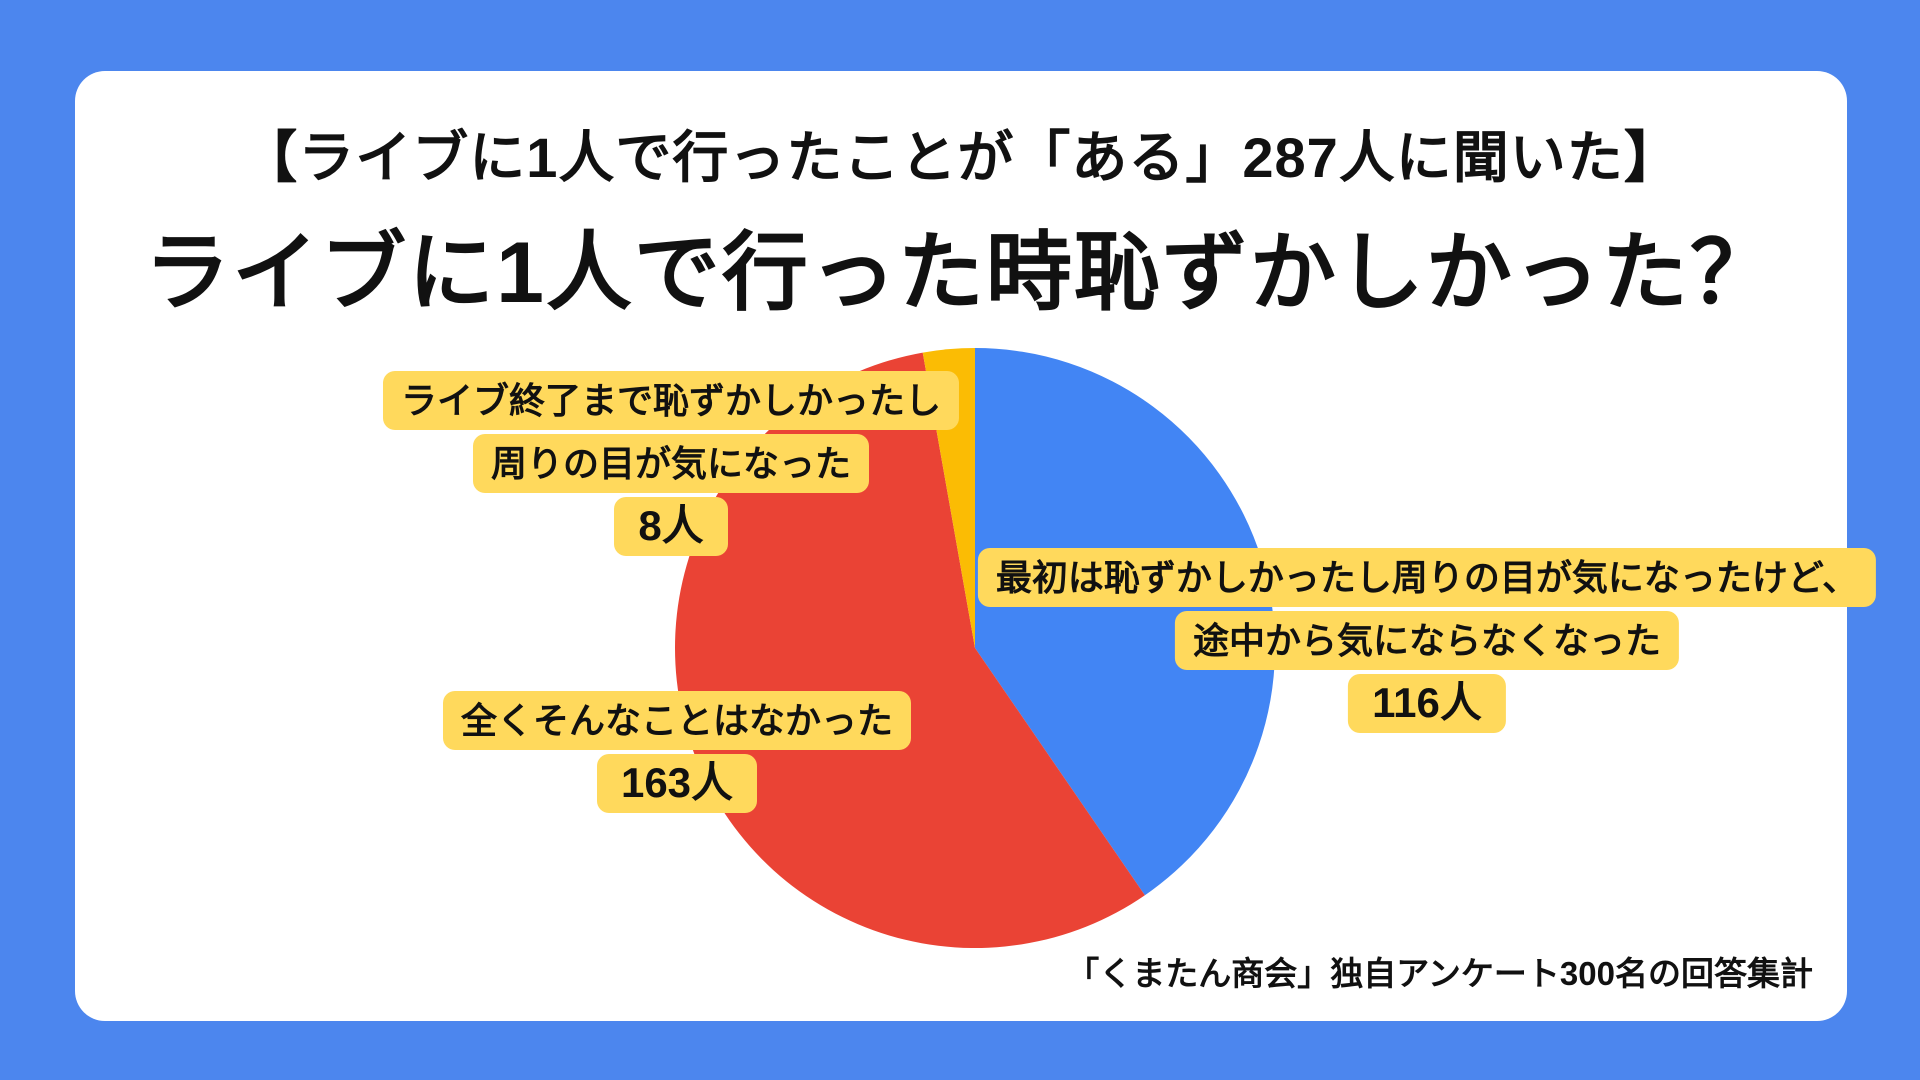 The width and height of the screenshot is (1920, 1080). Describe the element at coordinates (677, 752) in the screenshot. I see `callout-red-slice: 全くそんなことはなかった 163人` at that location.